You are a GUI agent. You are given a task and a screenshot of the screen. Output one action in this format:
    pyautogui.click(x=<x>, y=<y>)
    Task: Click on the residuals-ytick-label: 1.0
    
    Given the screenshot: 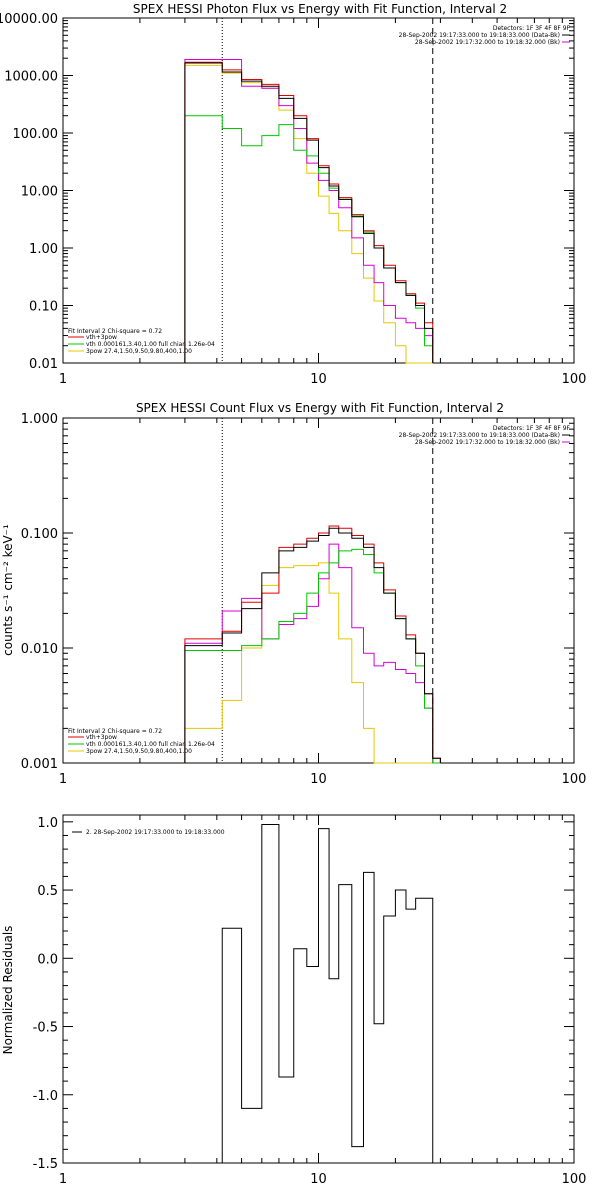 What is the action you would take?
    pyautogui.click(x=47, y=823)
    